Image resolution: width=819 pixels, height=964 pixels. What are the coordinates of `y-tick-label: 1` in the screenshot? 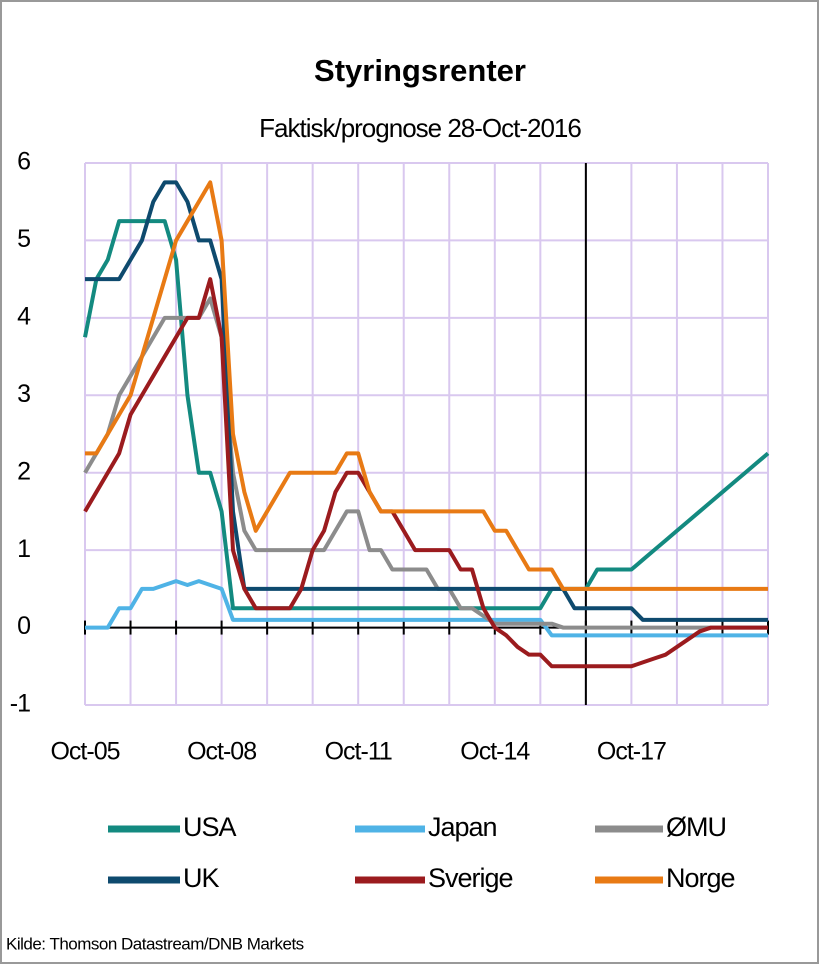 It's located at (23, 549).